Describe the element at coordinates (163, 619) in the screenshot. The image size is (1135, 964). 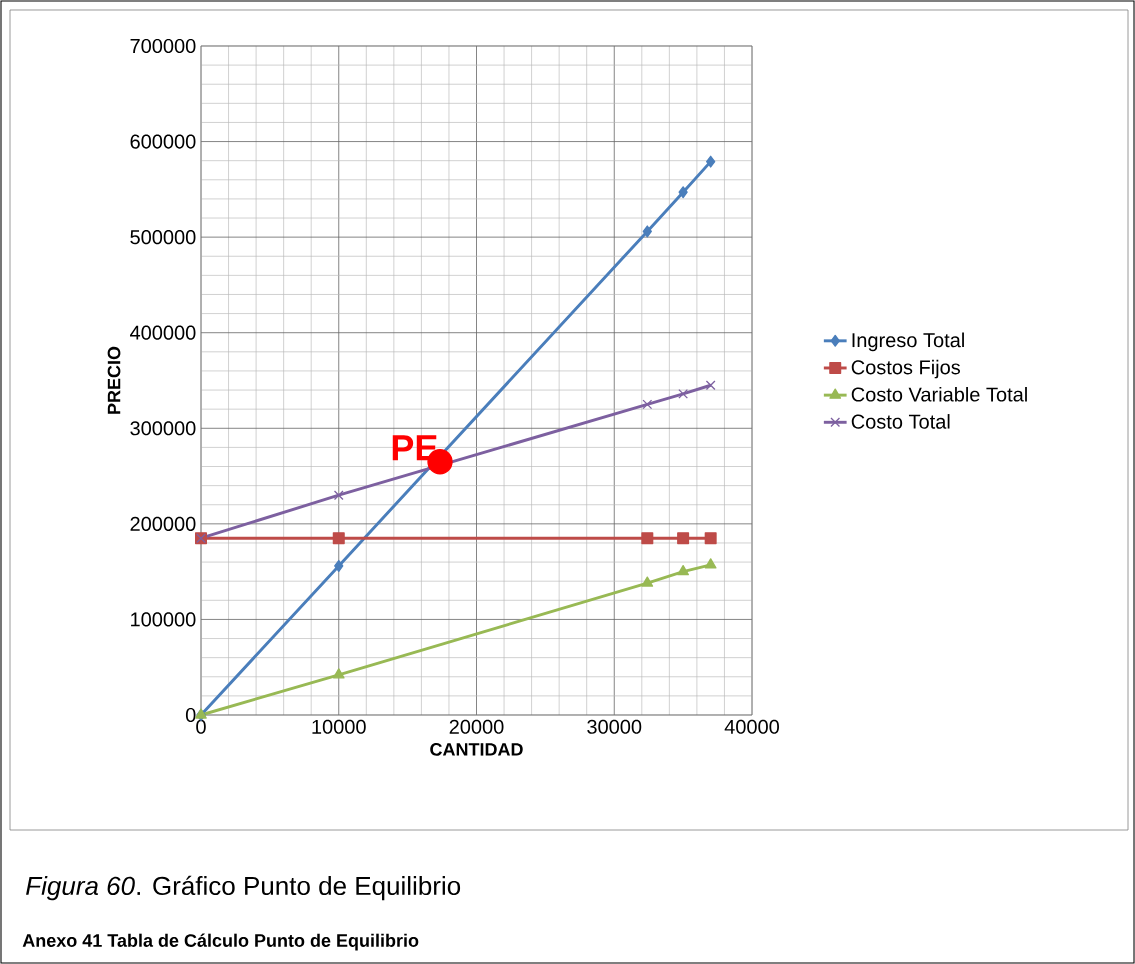
I see `y-tick-label: 100000` at that location.